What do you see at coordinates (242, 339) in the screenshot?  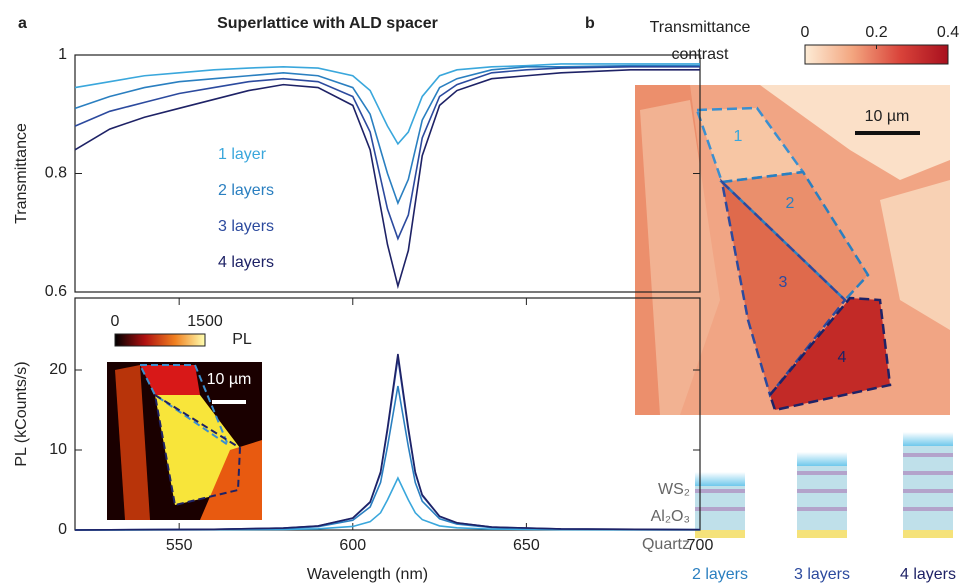 I see `colorbar-label: PL` at bounding box center [242, 339].